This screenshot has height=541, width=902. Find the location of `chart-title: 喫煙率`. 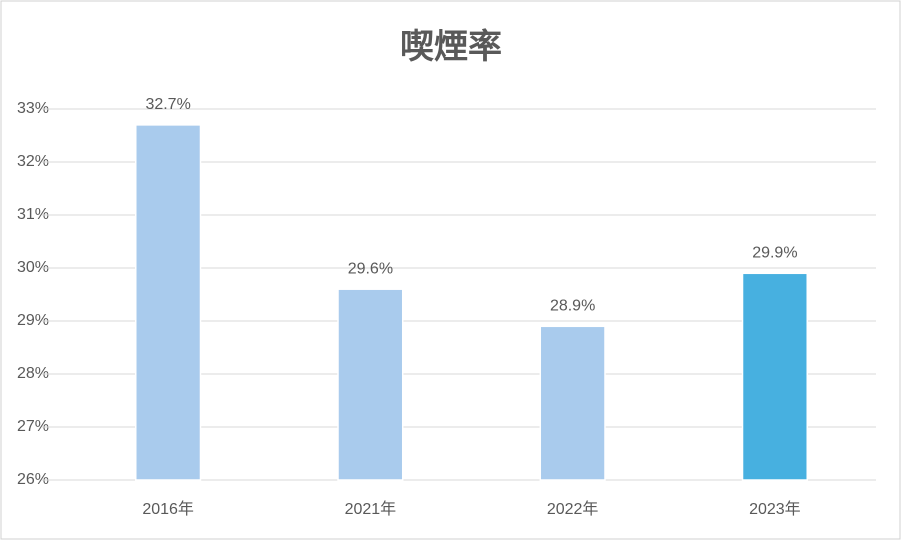

chart-title: 喫煙率 is located at coordinates (451, 47).